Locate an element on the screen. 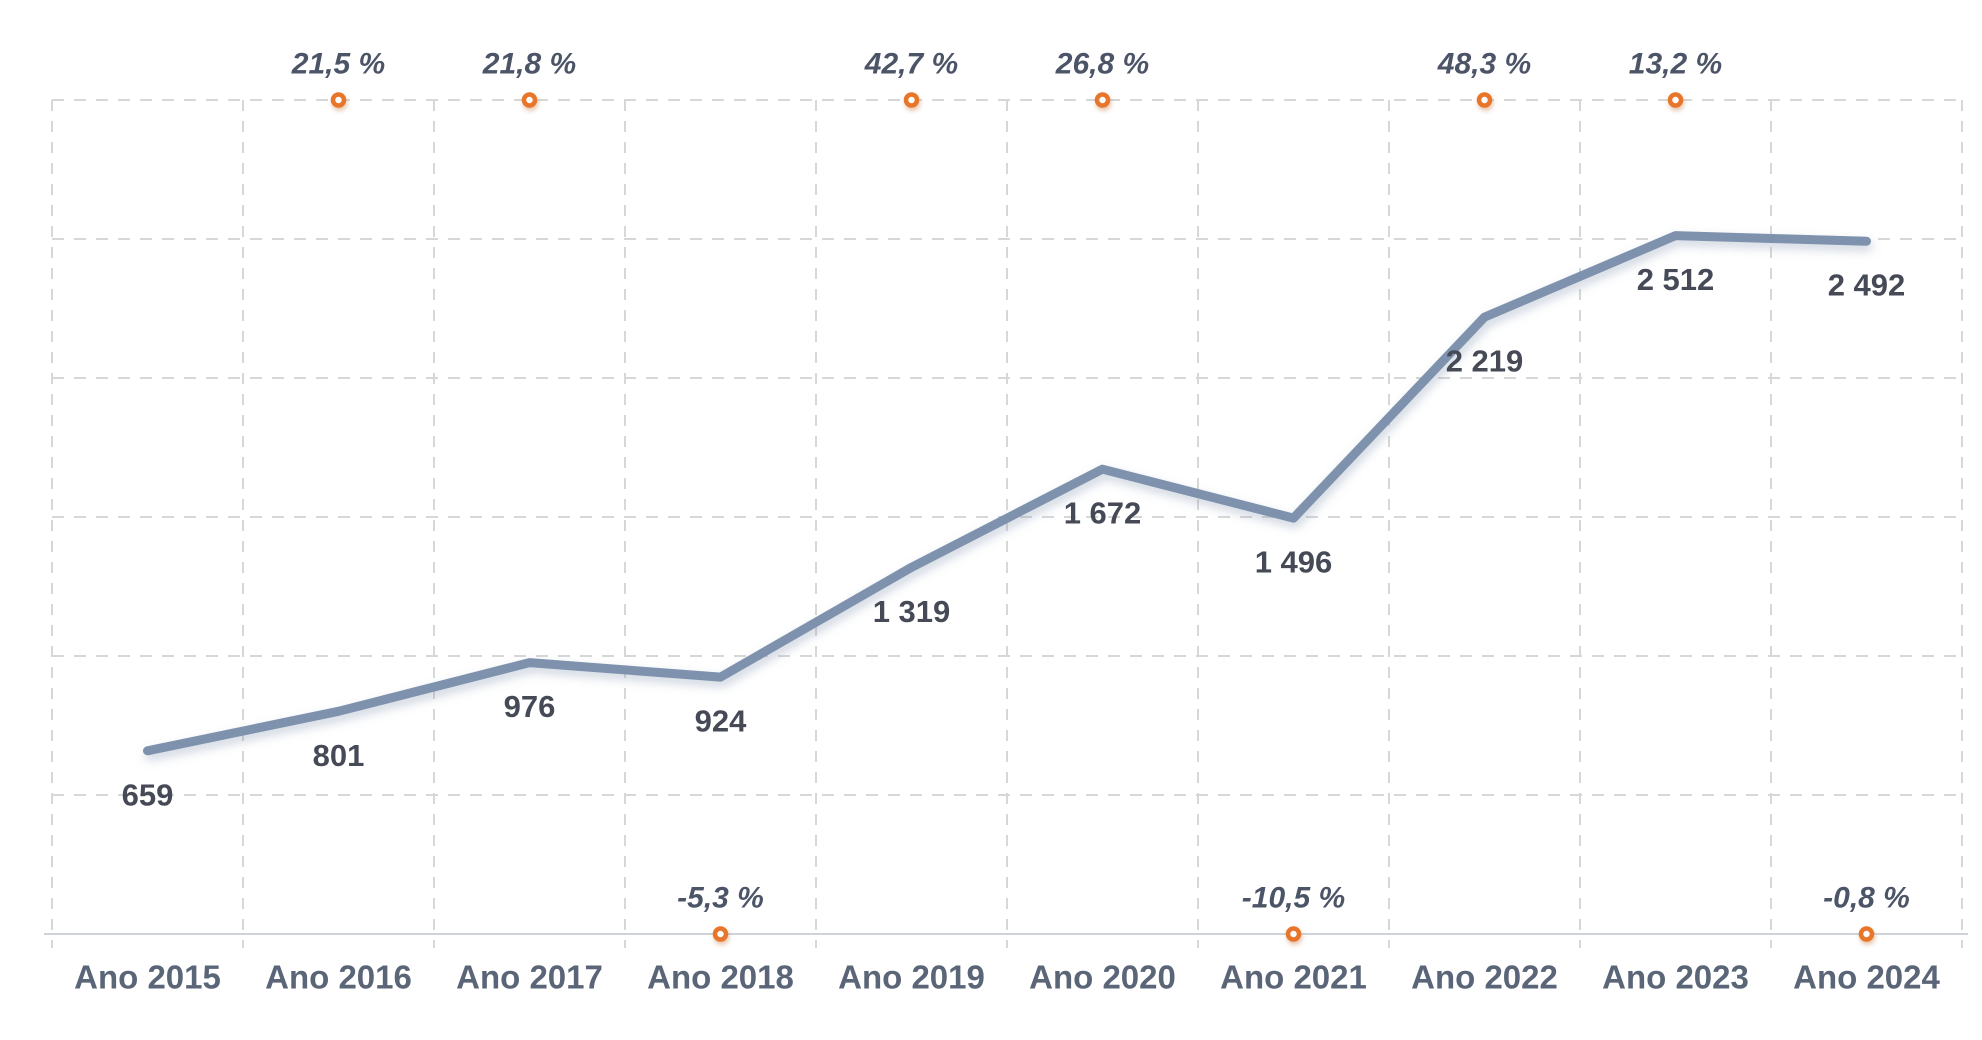 This screenshot has height=1040, width=1982. growth-label: -10,5 % is located at coordinates (1293, 898).